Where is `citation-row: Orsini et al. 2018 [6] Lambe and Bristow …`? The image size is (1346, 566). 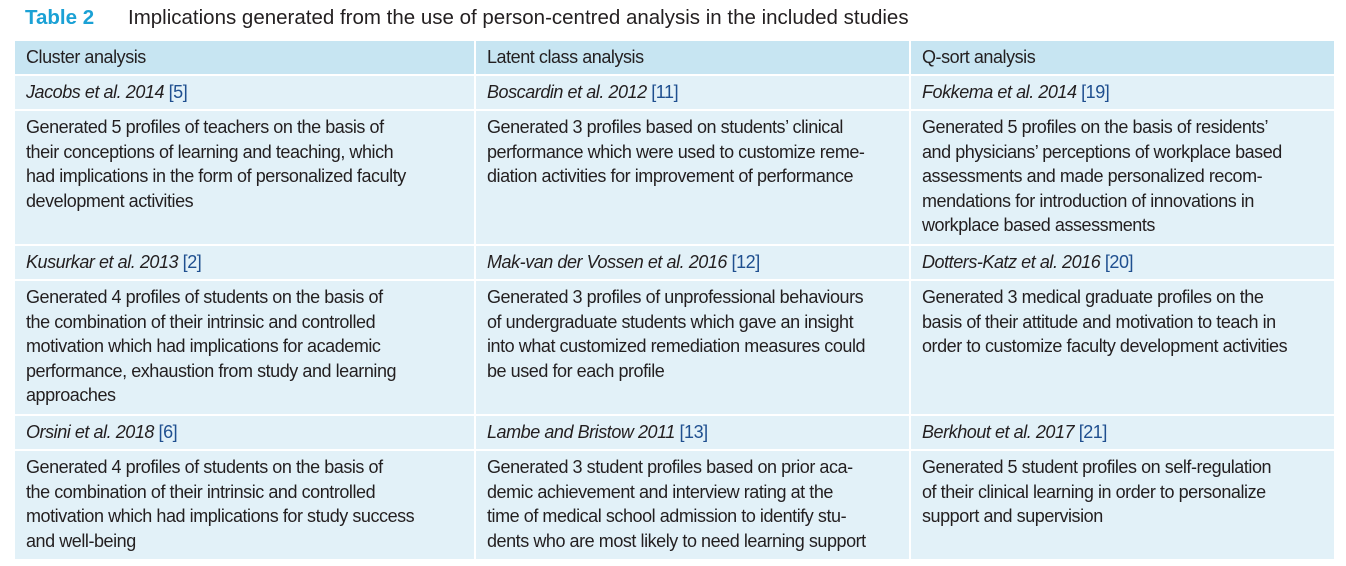 citation-row: Orsini et al. 2018 [6] Lambe and Bristow … is located at coordinates (674, 432).